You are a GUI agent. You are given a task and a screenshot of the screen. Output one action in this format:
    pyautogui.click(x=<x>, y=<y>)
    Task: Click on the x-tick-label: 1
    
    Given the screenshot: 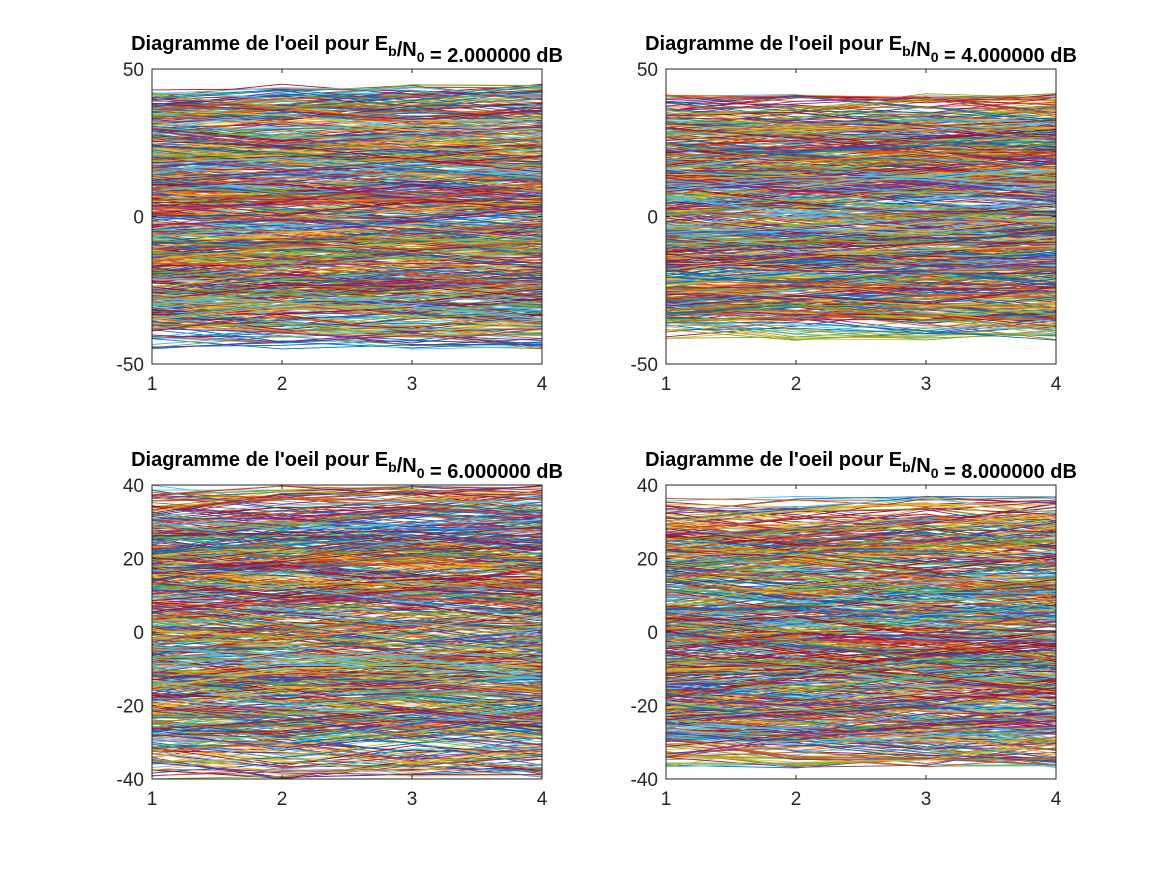 What is the action you would take?
    pyautogui.click(x=666, y=799)
    